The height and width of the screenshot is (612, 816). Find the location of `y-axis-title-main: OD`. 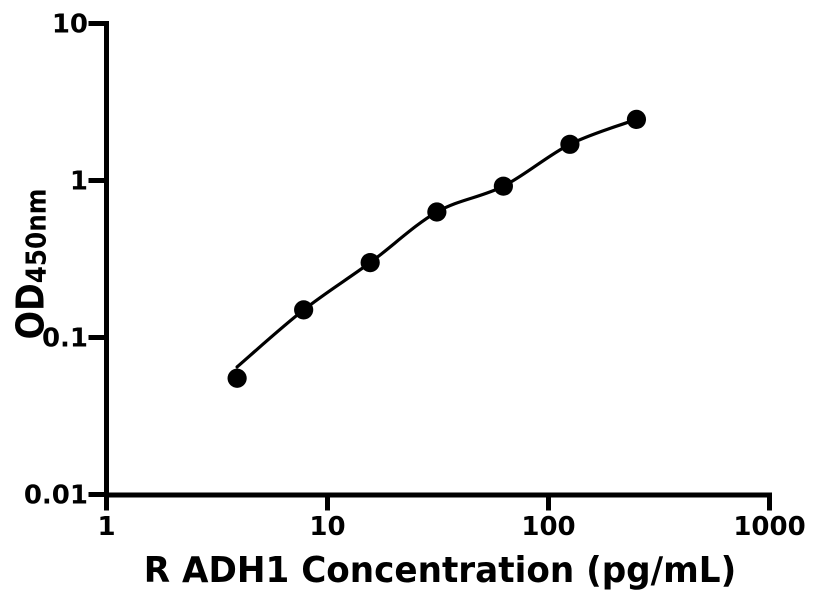

y-axis-title-main: OD is located at coordinates (30, 311).